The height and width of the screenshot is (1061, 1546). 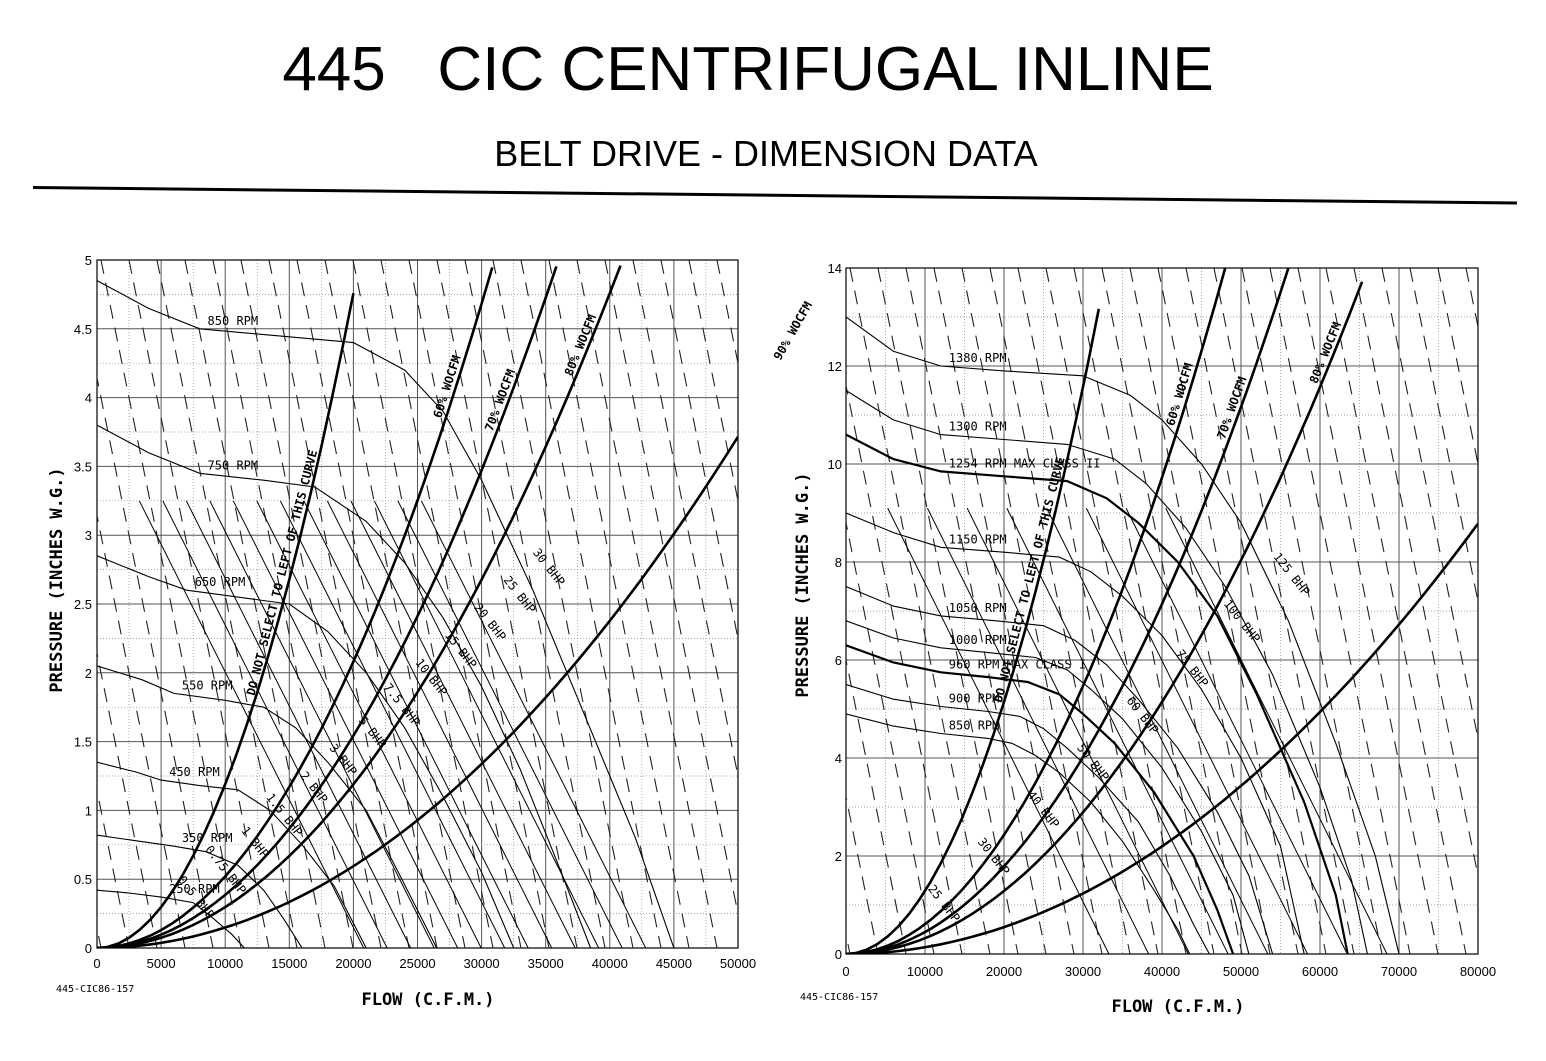 I want to click on rpm-curve-1150-rpm, so click(x=1075, y=733).